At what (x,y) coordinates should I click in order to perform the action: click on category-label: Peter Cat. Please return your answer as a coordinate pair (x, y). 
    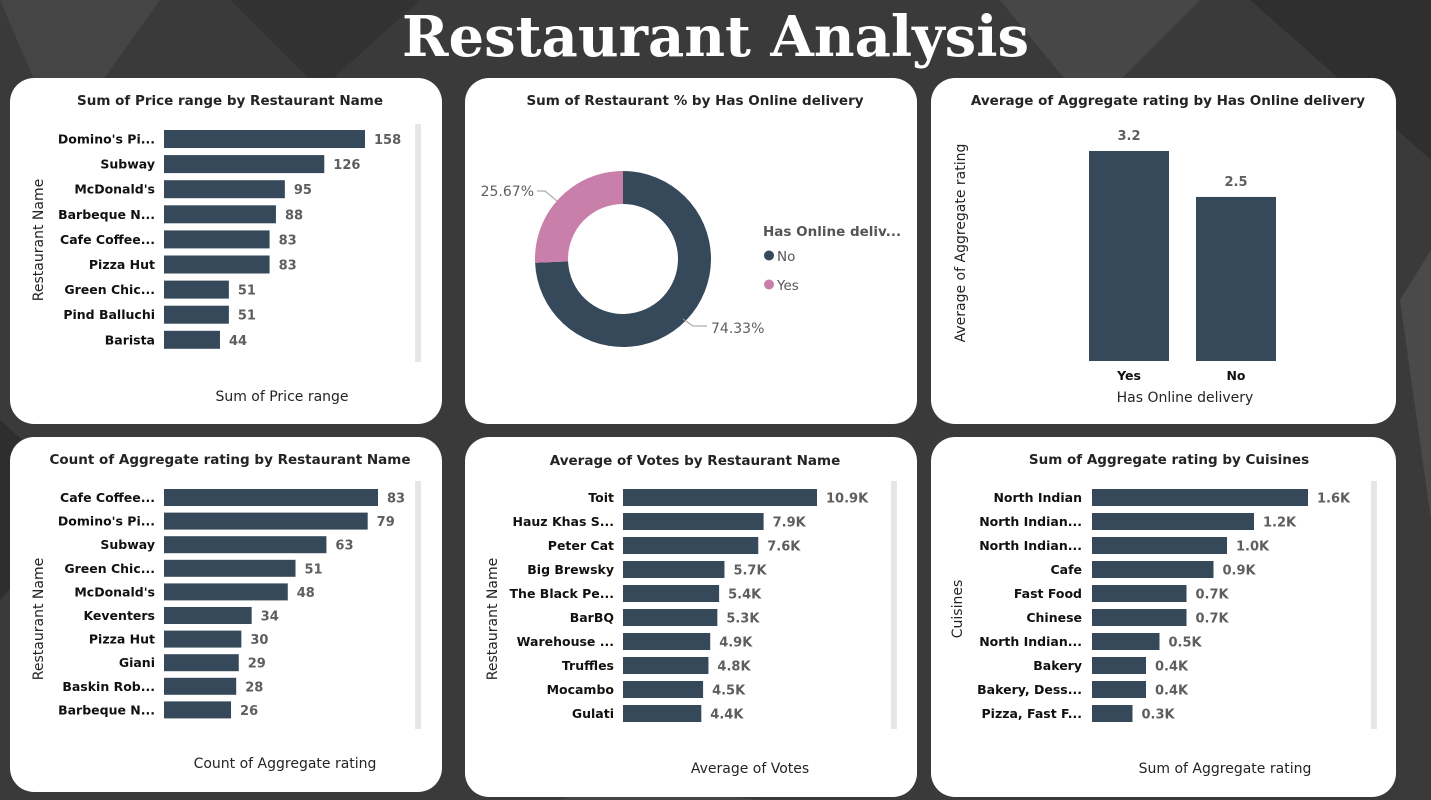
    Looking at the image, I should click on (581, 545).